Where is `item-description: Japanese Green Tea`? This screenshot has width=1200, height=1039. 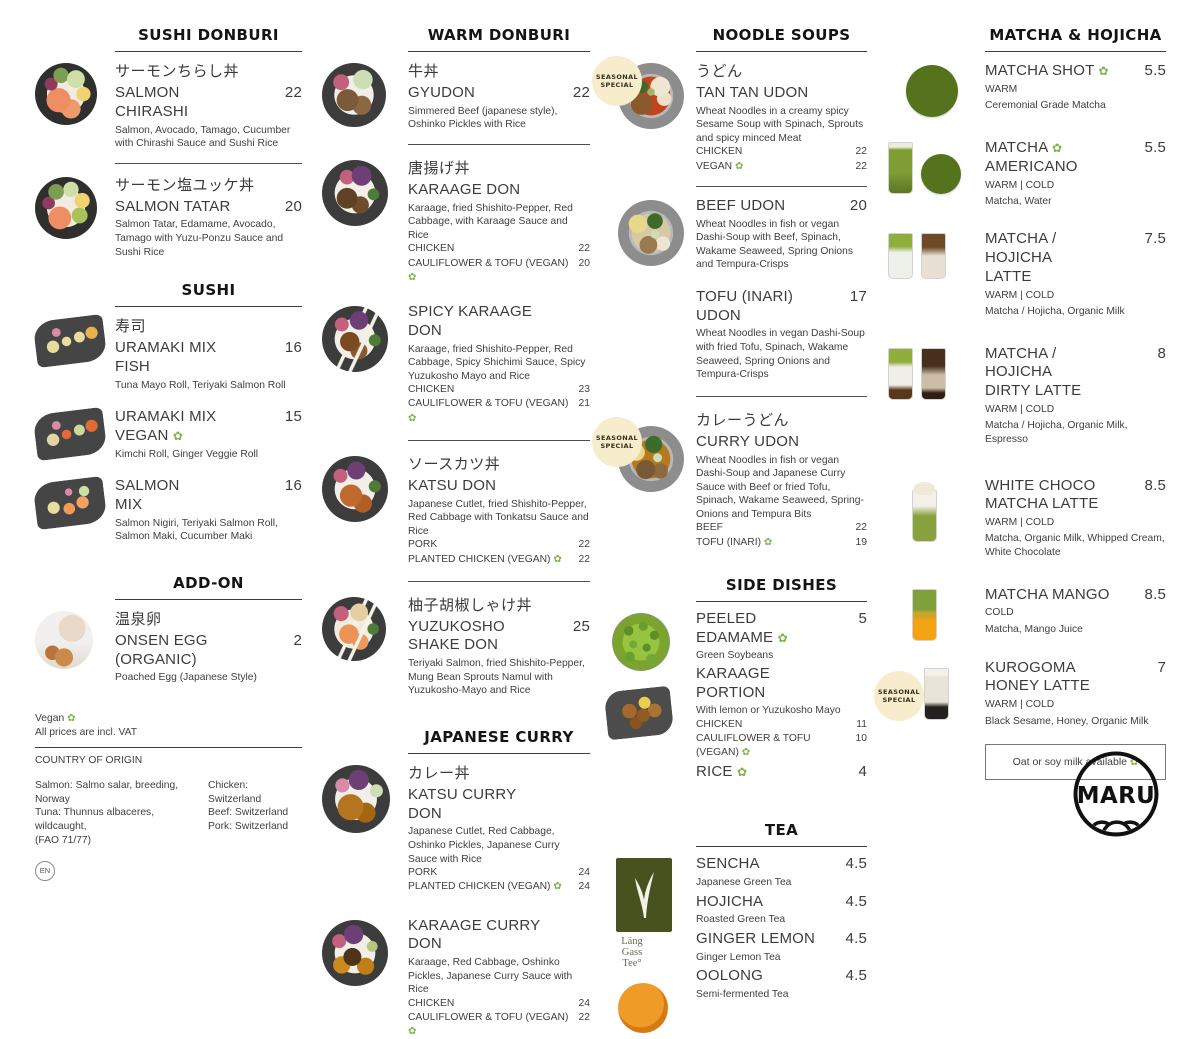
item-description: Japanese Green Tea is located at coordinates (744, 883).